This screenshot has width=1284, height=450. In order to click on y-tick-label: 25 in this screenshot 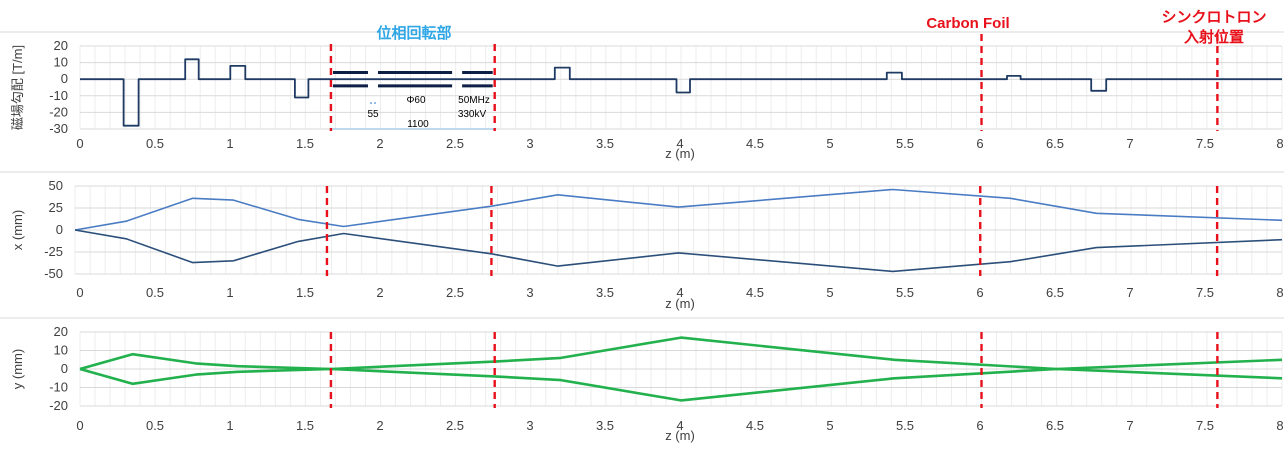, I will do `click(56, 207)`.